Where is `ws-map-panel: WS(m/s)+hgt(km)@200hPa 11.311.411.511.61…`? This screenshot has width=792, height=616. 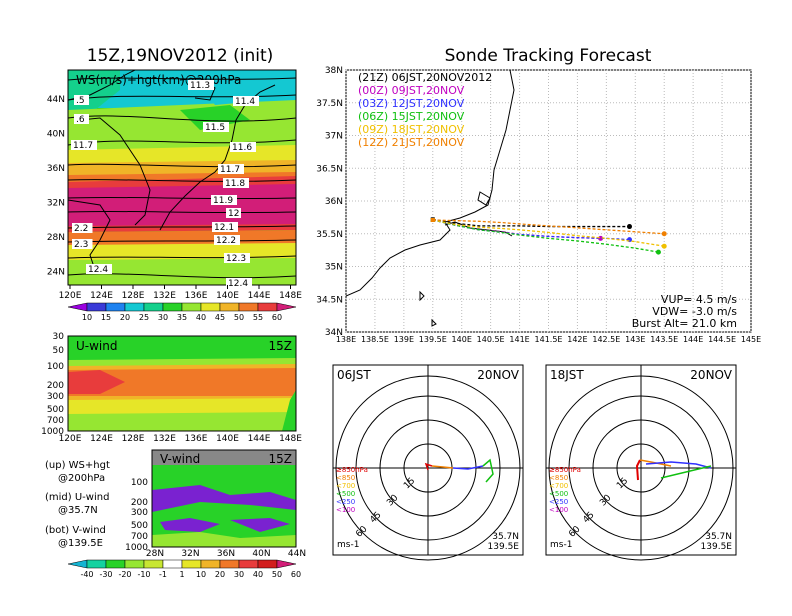 ws-map-panel: WS(m/s)+hgt(km)@200hPa 11.311.411.511.61… is located at coordinates (174, 185).